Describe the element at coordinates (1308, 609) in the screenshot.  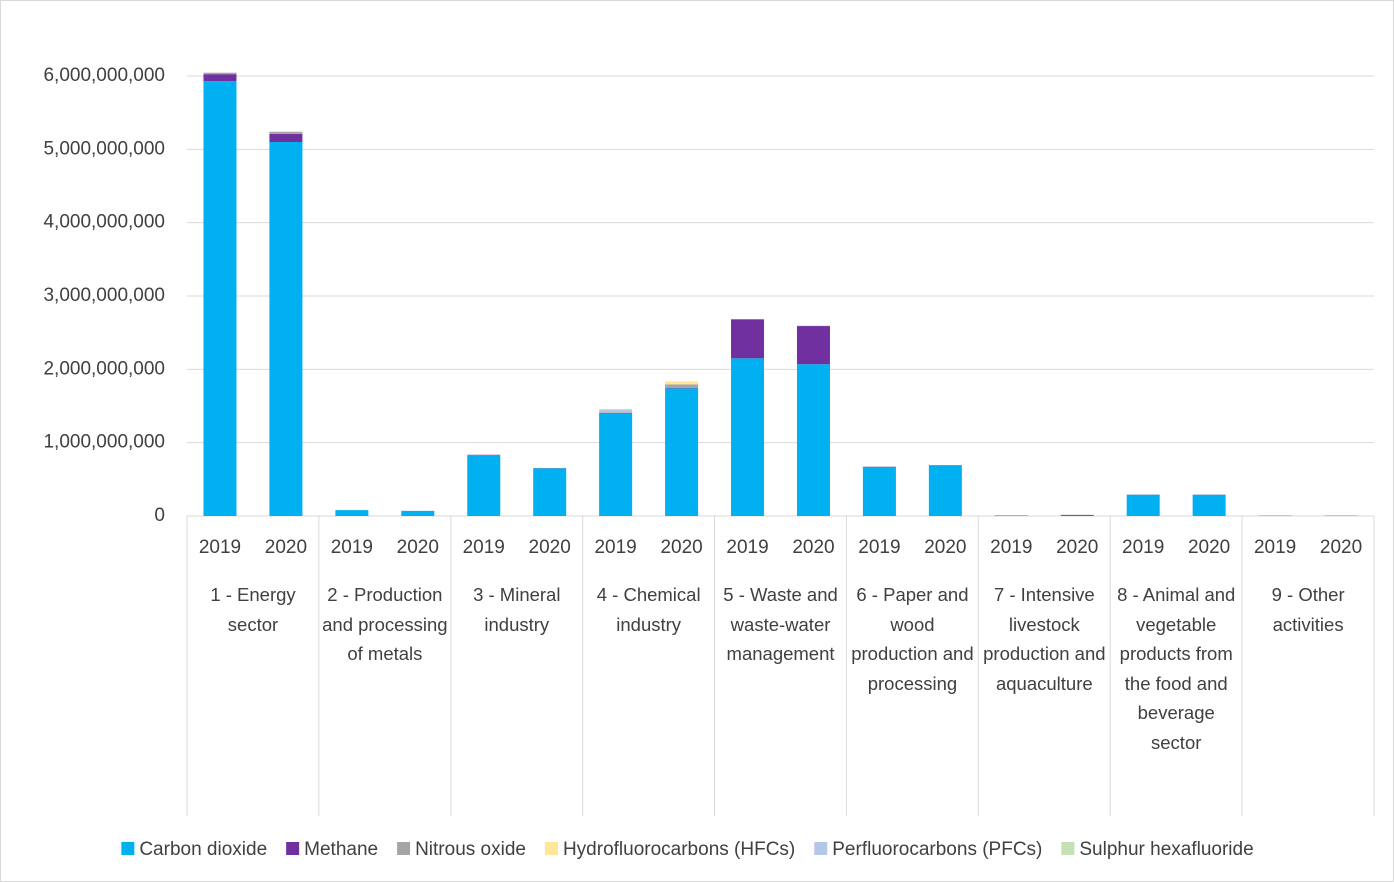
I see `group-label: 9 - Other activities` at that location.